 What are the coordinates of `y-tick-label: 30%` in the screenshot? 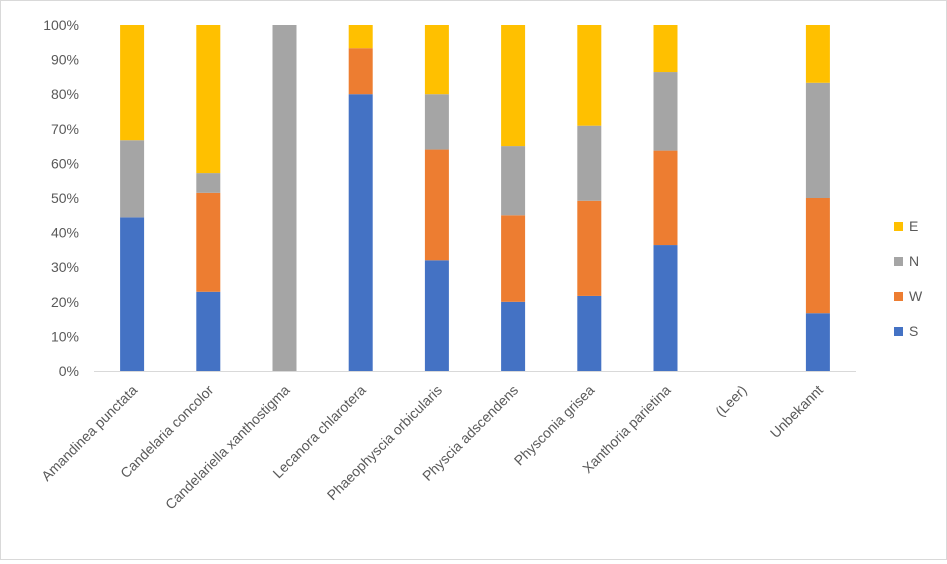 It's located at (65, 267).